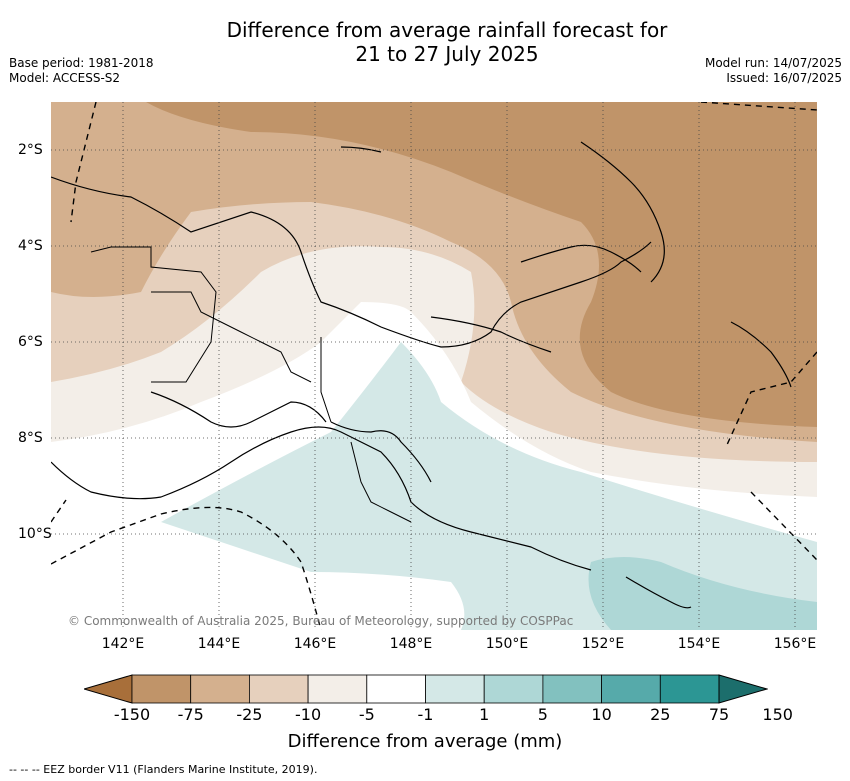  Describe the element at coordinates (231, 337) in the screenshot. I see `province-border-highlands` at that location.